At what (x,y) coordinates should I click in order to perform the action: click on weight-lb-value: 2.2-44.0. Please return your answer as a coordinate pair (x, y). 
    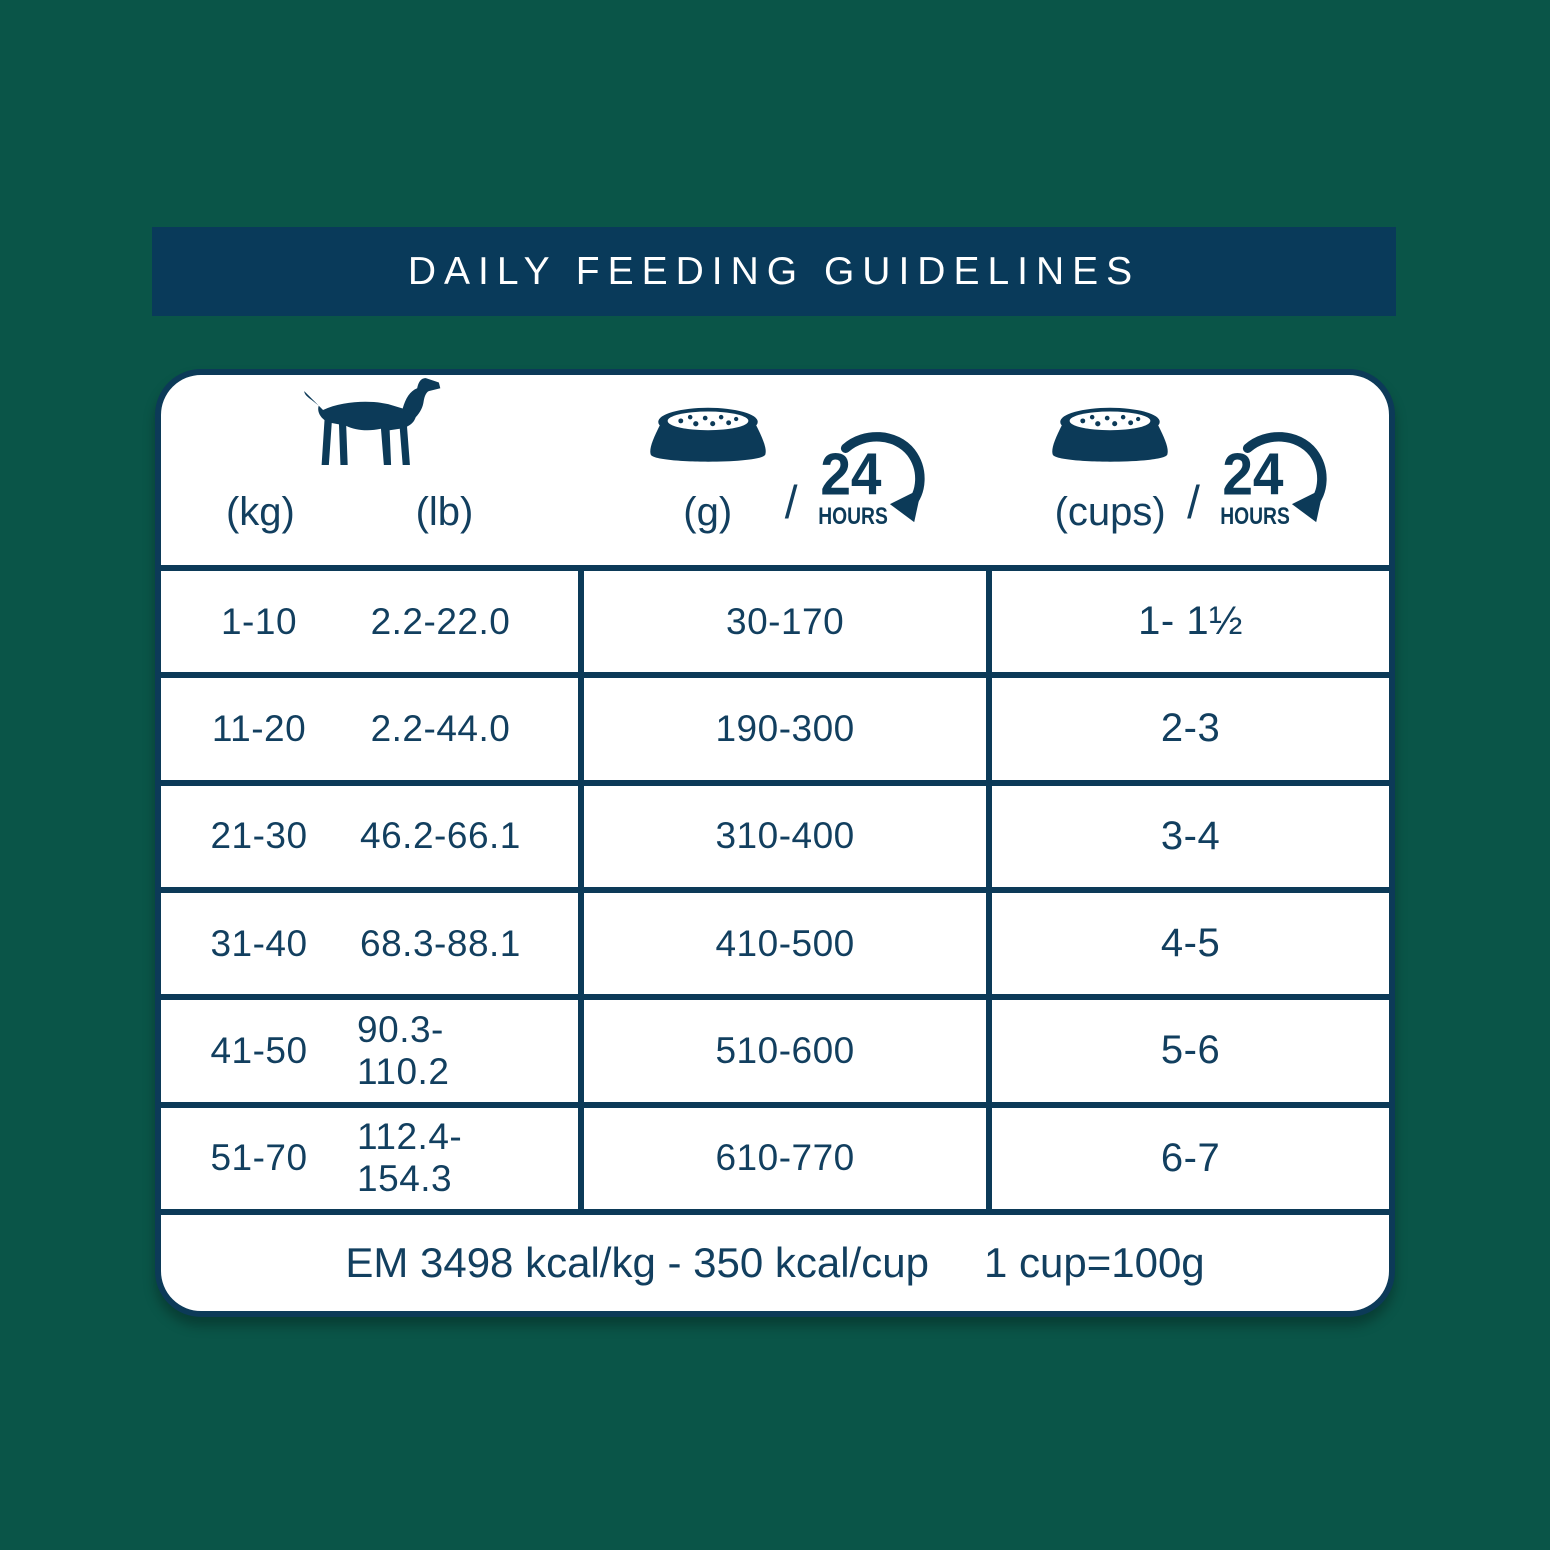
    Looking at the image, I should click on (440, 728).